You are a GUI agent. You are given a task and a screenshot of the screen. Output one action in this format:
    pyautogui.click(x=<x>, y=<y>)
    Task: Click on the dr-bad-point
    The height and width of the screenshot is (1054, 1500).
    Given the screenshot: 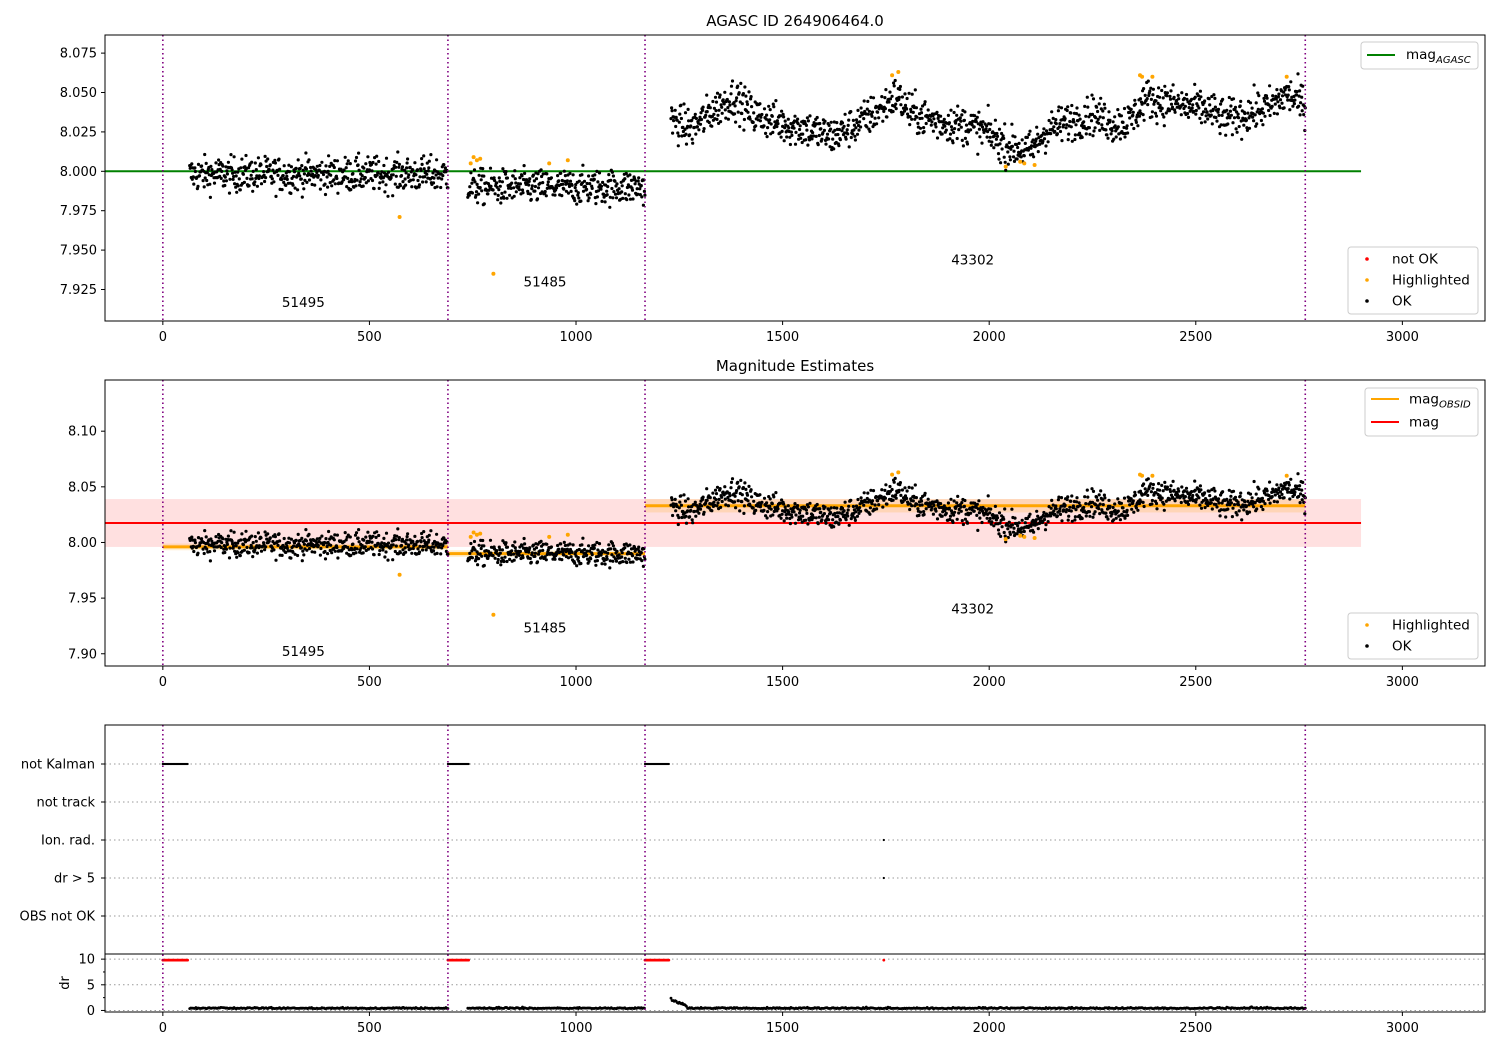 What is the action you would take?
    pyautogui.click(x=883, y=960)
    